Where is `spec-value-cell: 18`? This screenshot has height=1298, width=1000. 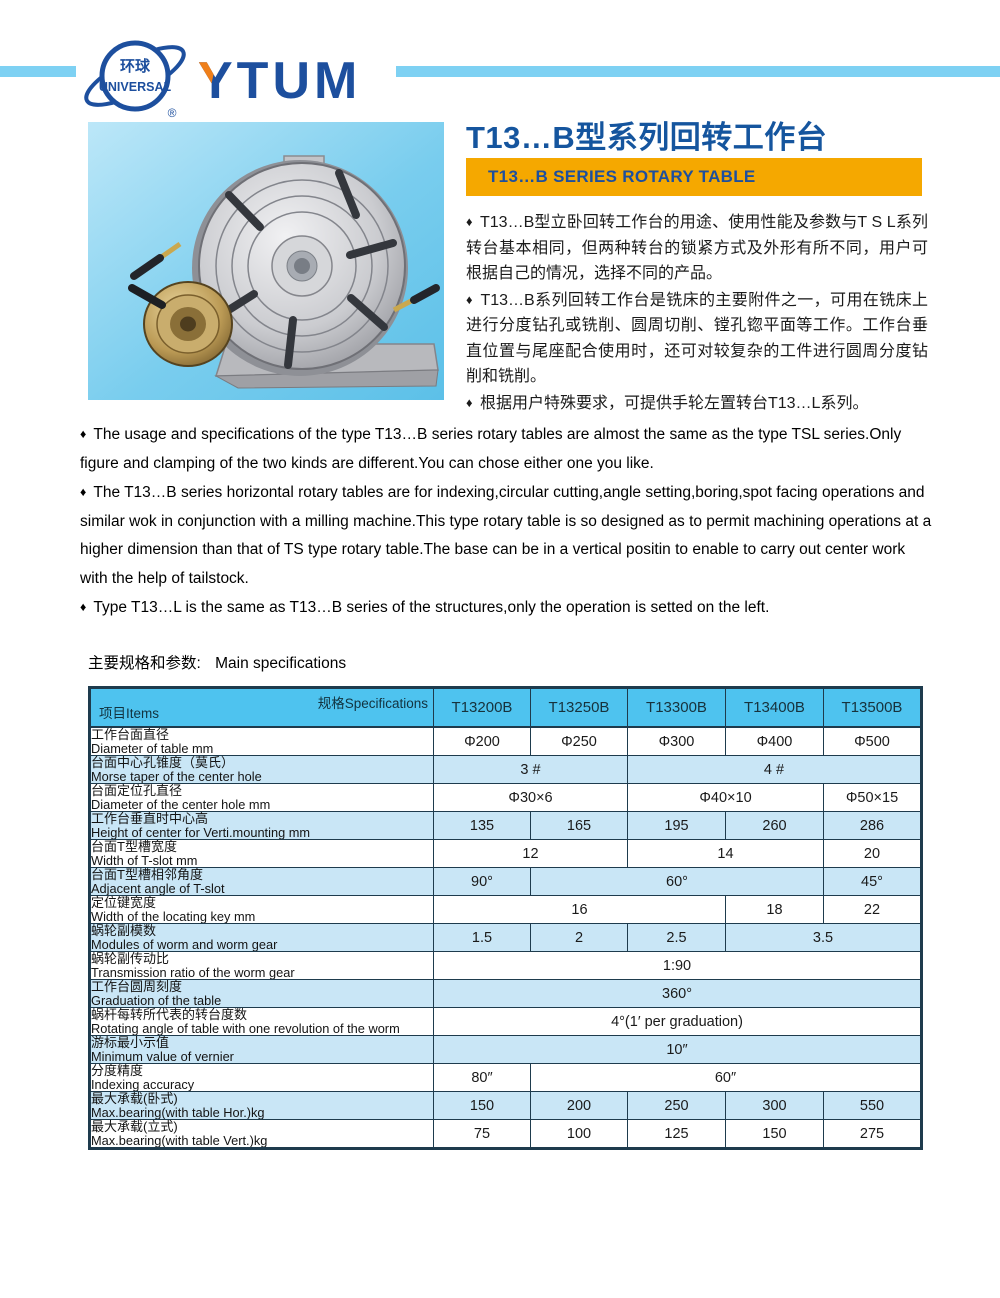
spec-value-cell: 18 is located at coordinates (774, 909).